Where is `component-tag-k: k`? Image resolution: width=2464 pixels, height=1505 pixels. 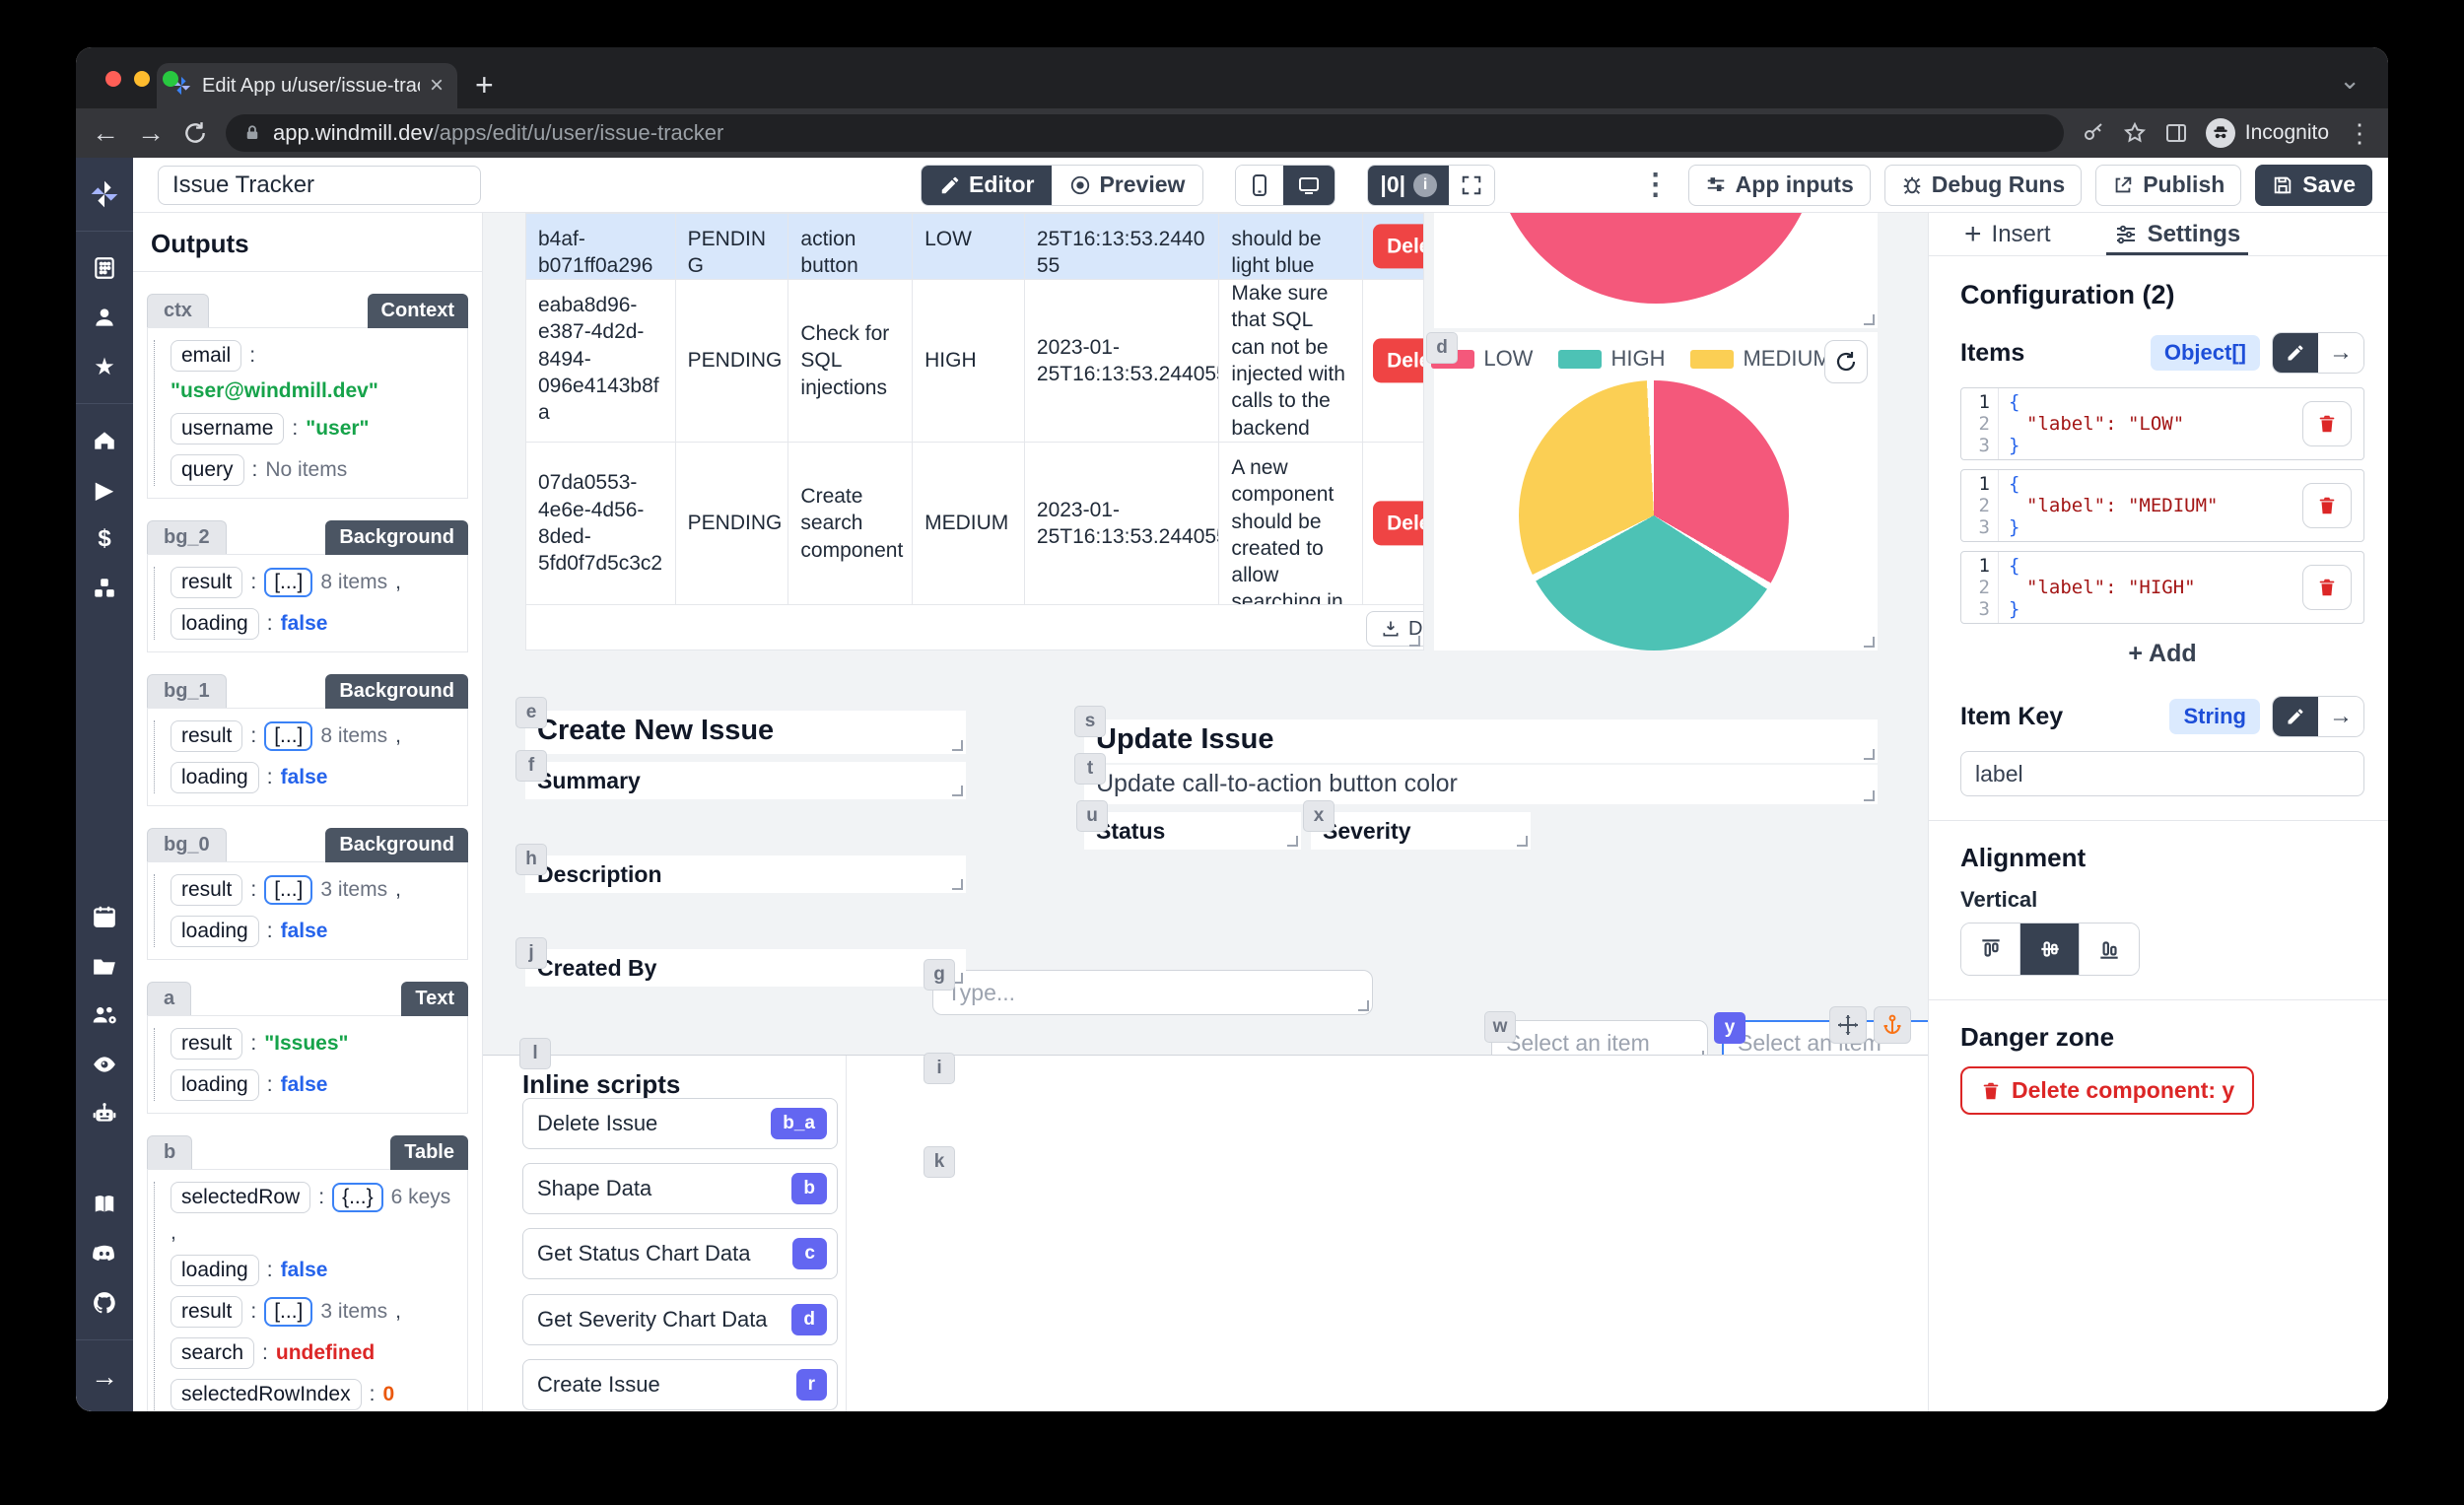
component-tag-k: k is located at coordinates (939, 1162).